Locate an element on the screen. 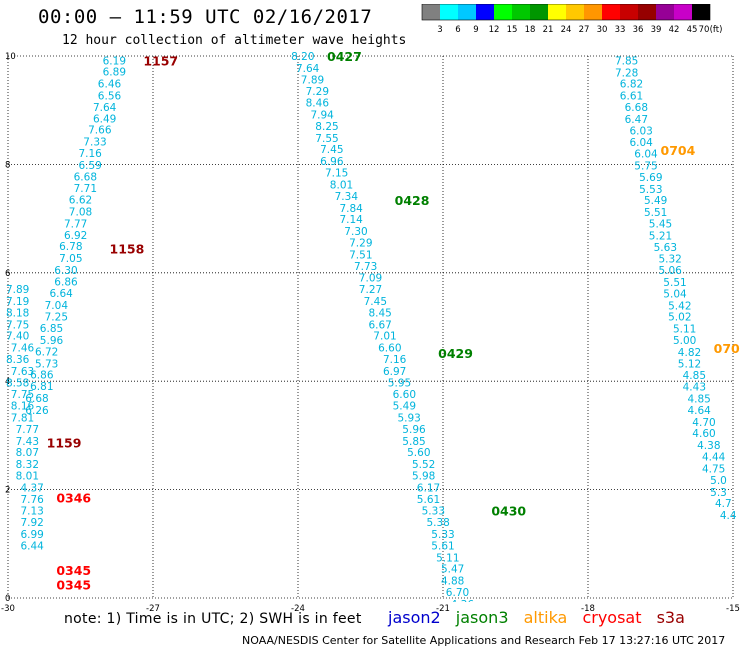  wave-height-value: 6.99 is located at coordinates (31, 535).